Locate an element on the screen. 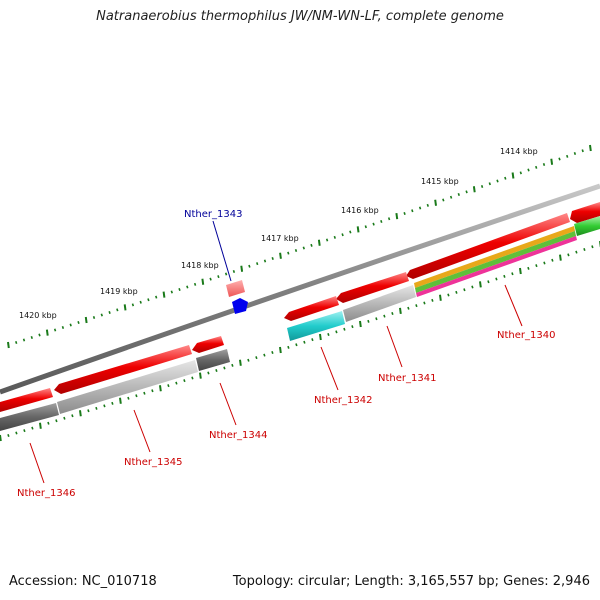 The height and width of the screenshot is (600, 600). gene-label-nther-1344: Nther_1344 is located at coordinates (238, 435).